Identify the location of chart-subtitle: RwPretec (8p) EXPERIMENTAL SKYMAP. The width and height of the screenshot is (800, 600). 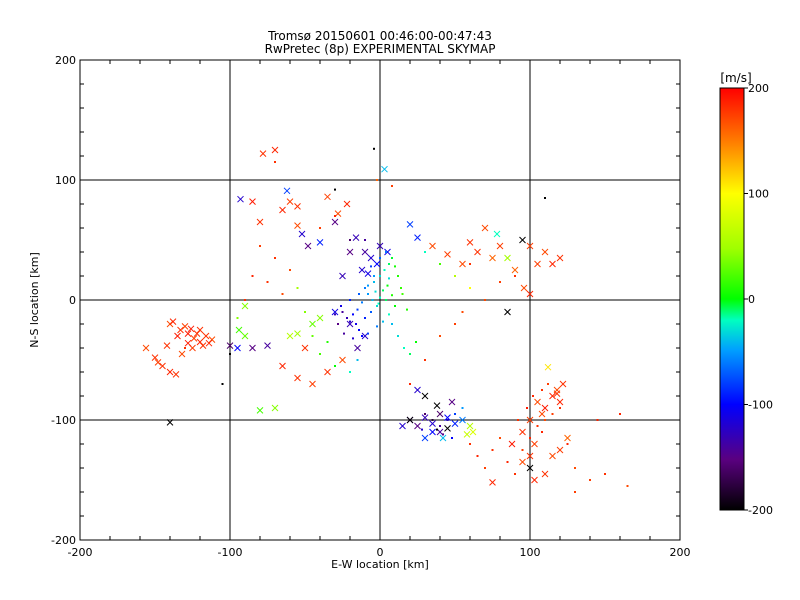
(380, 49).